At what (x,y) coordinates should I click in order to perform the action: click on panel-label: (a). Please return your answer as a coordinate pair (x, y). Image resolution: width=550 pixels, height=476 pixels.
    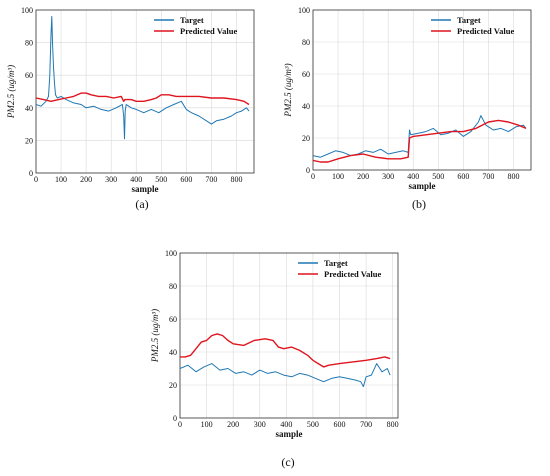
    Looking at the image, I should click on (141, 204).